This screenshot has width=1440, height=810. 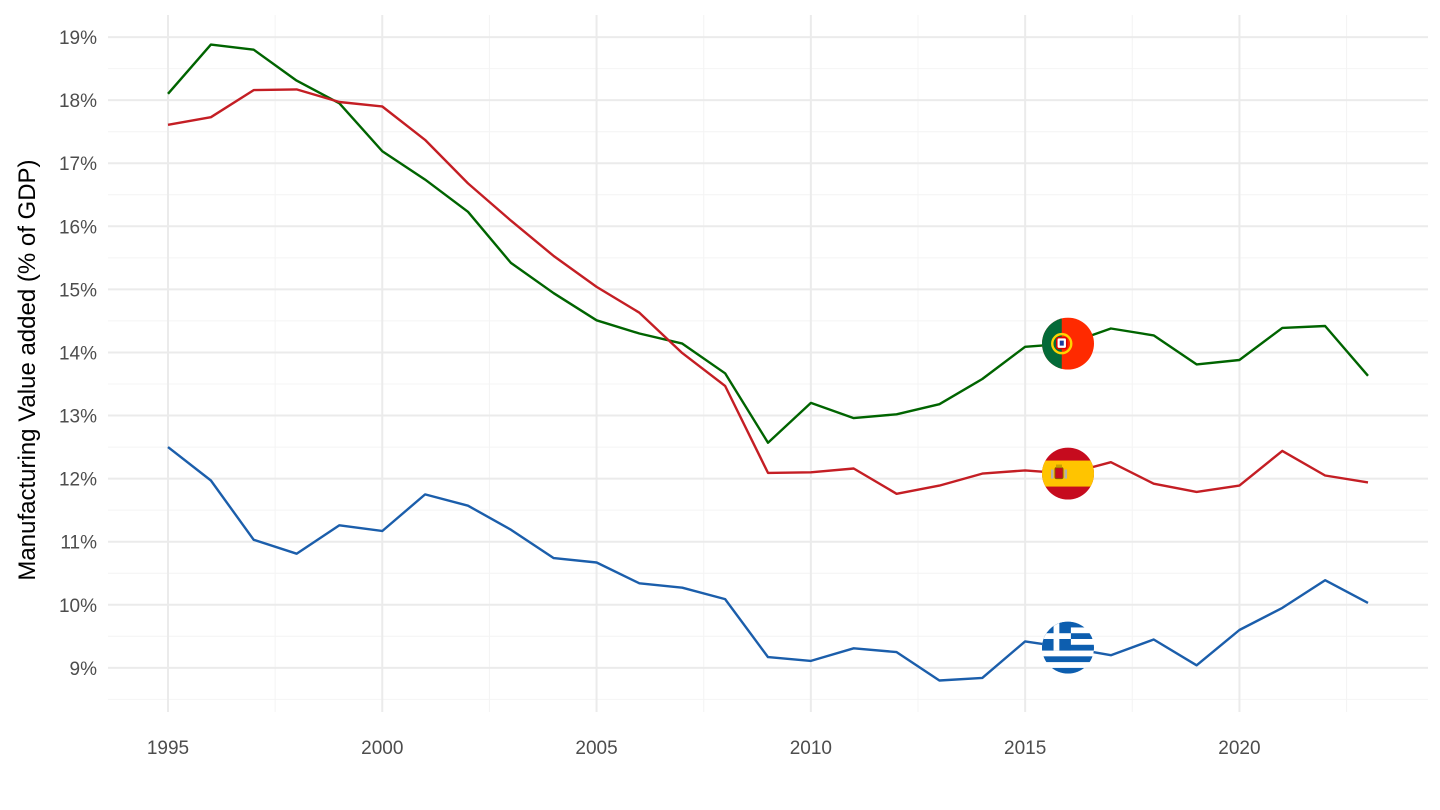 What do you see at coordinates (78, 417) in the screenshot?
I see `y-tick-label: 13%` at bounding box center [78, 417].